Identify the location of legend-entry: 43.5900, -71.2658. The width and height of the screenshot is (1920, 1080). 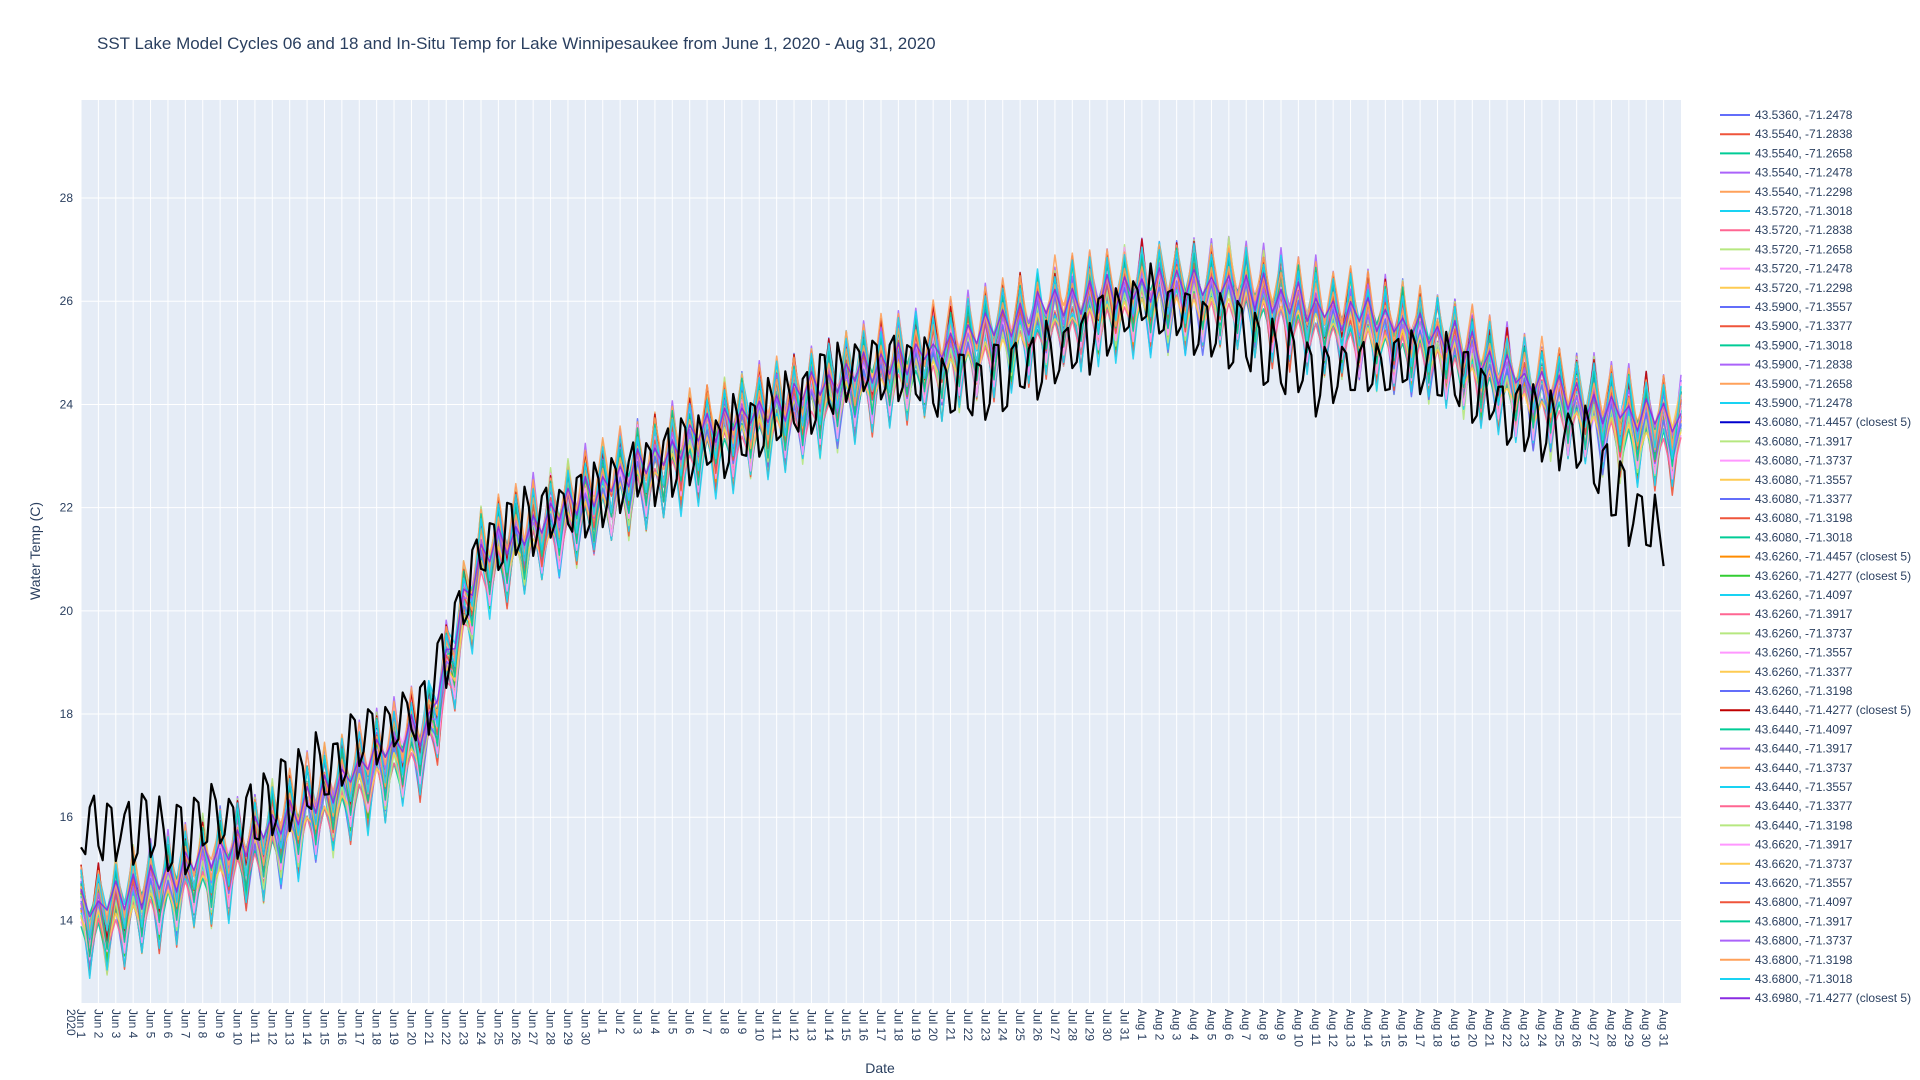
(1804, 384).